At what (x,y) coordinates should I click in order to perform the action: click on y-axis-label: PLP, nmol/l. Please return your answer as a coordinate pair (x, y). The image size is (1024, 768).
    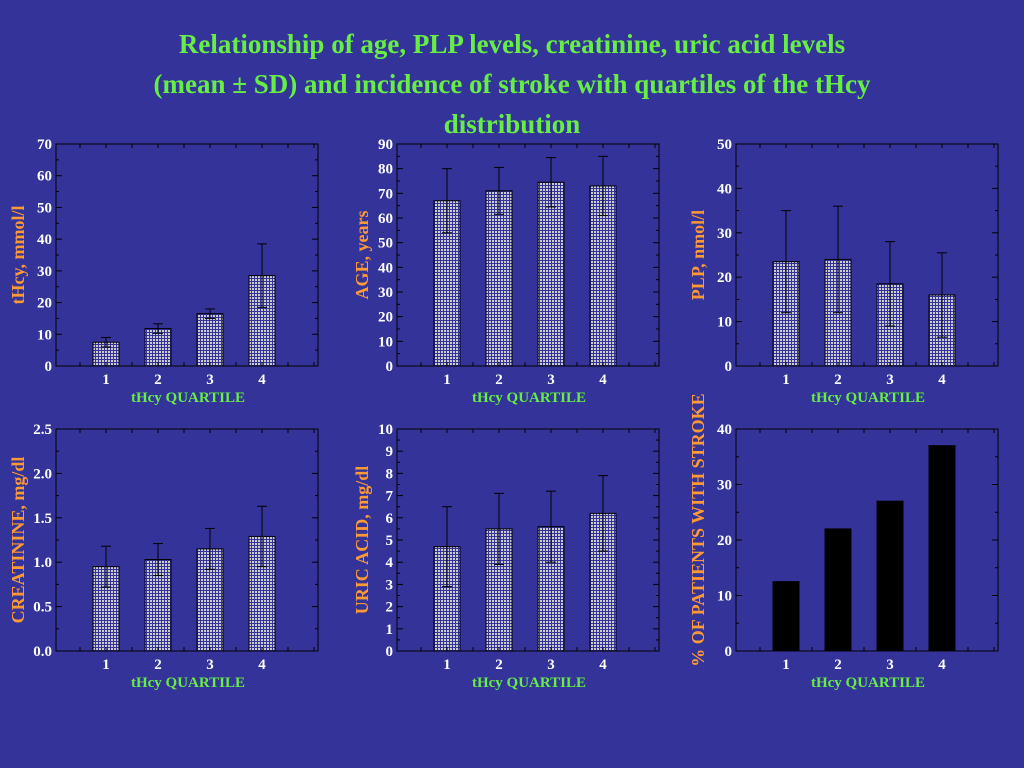
    Looking at the image, I should click on (698, 255).